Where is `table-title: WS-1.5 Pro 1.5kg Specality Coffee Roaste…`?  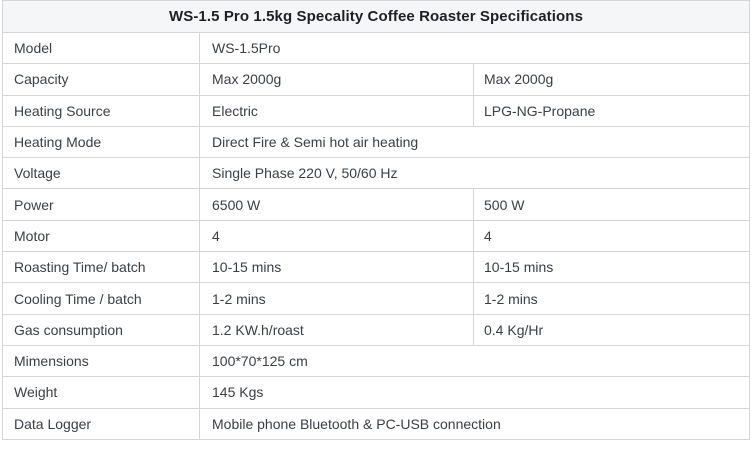
table-title: WS-1.5 Pro 1.5kg Specality Coffee Roaste… is located at coordinates (376, 16).